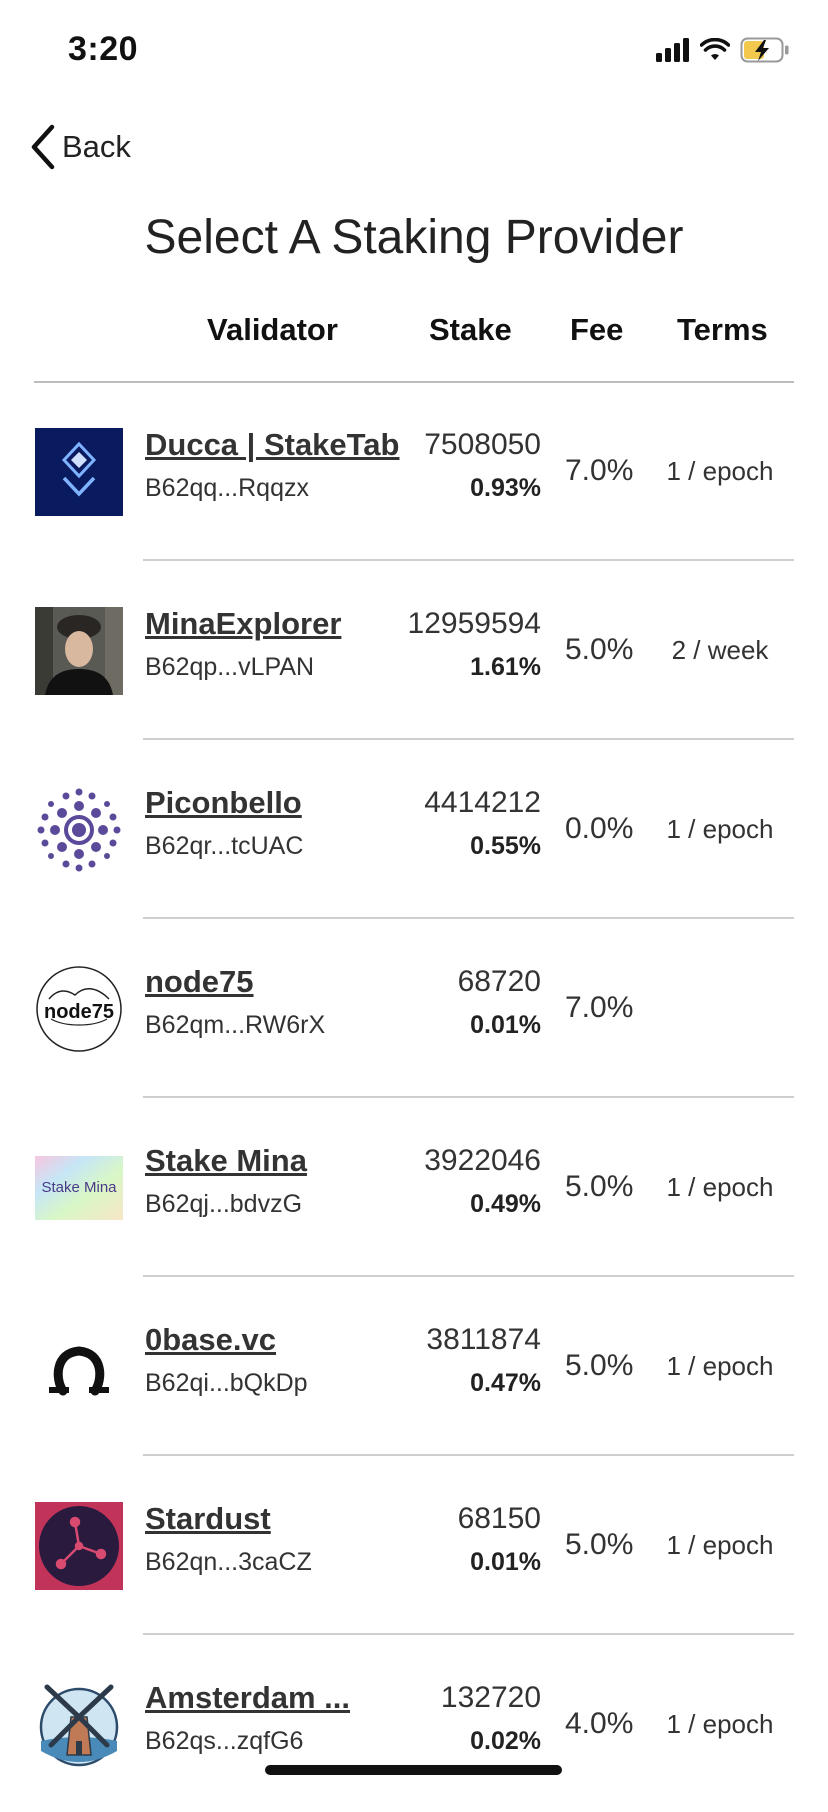 The height and width of the screenshot is (1812, 828). I want to click on provider-stake-percent: 0.47%, so click(505, 1383).